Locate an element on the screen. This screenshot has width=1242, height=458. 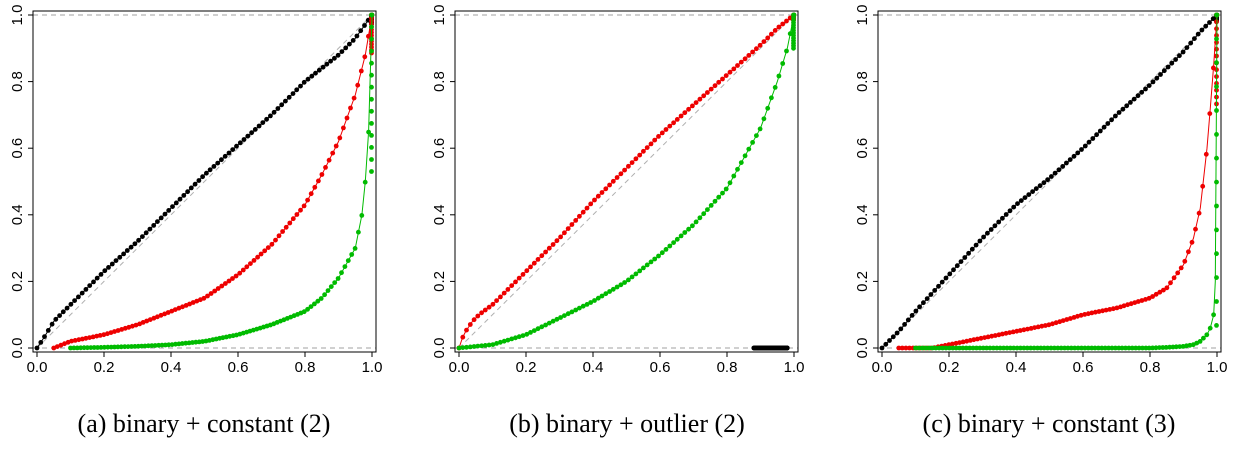
y-tick-label-b: 0.8 is located at coordinates (439, 81).